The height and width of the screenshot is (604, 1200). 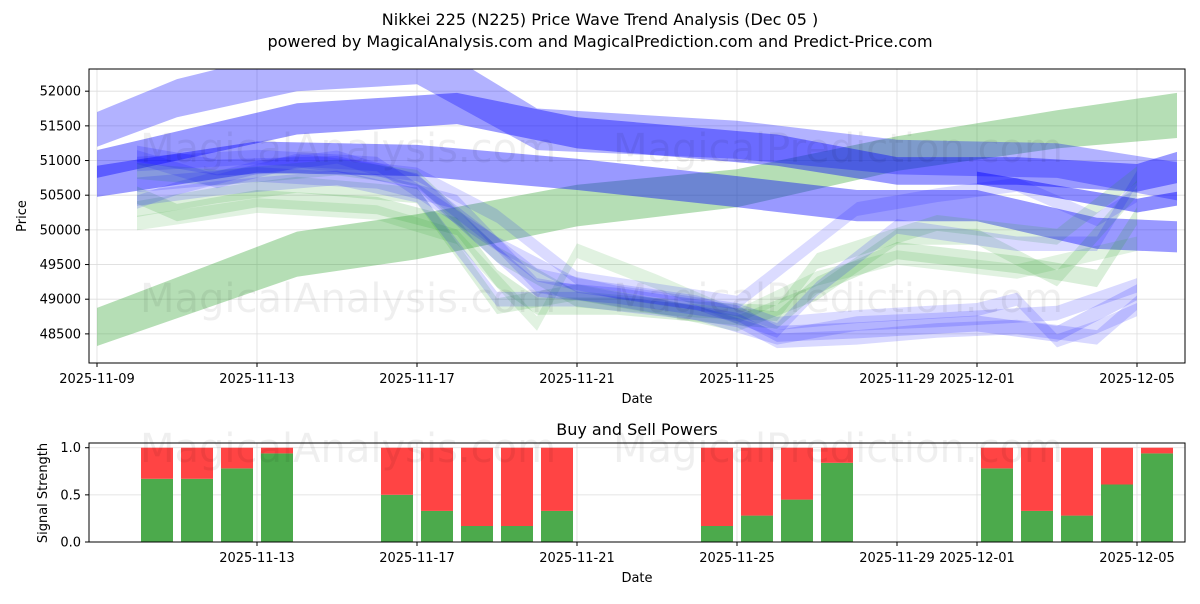 I want to click on wave-blue-wave-end, so click(x=1077, y=192).